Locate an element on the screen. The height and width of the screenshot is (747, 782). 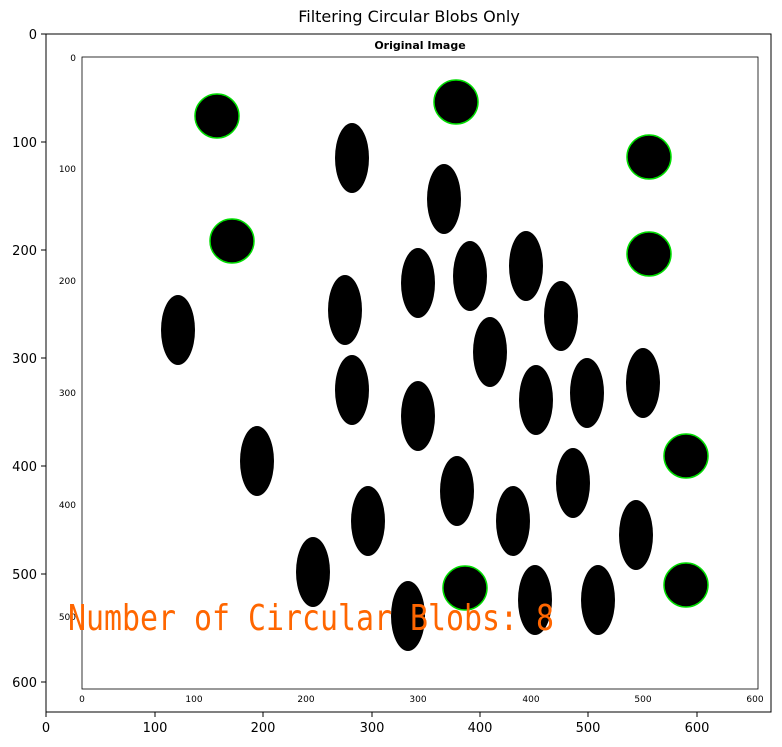
inner-x-tick-label: 0 is located at coordinates (82, 700).